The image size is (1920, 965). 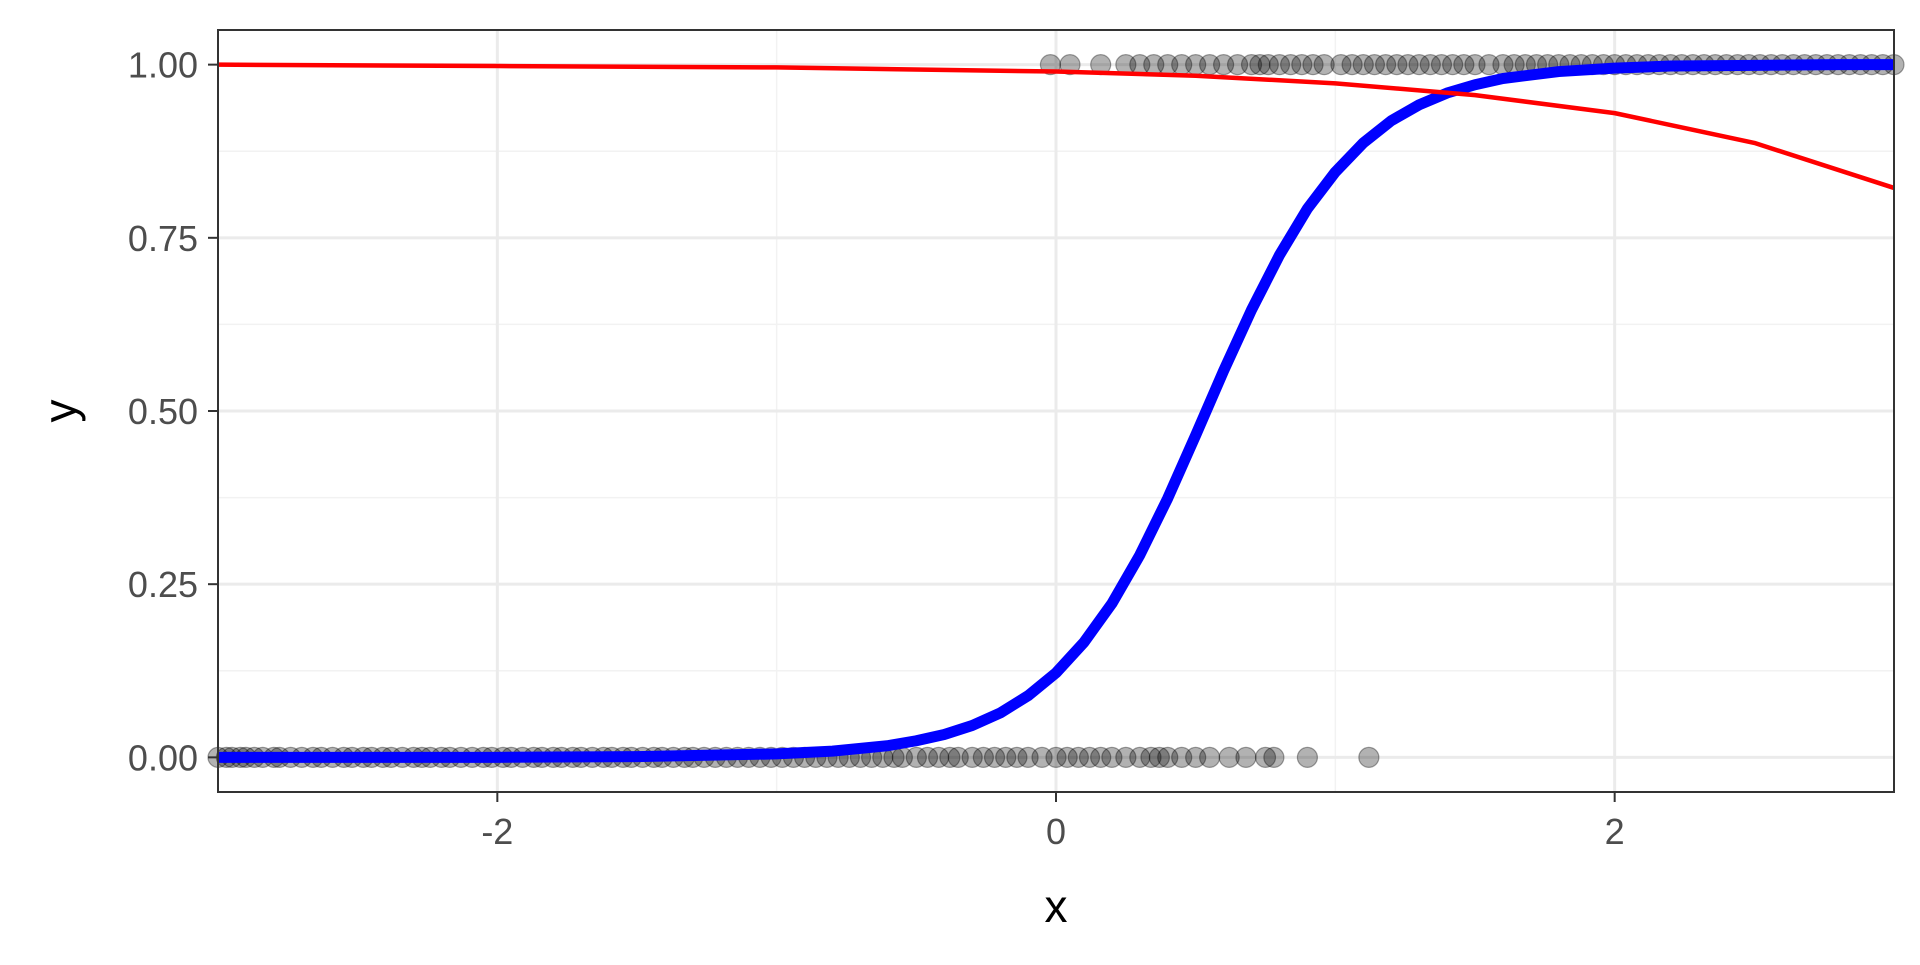 I want to click on y-tick-label: 1.00, so click(x=163, y=65).